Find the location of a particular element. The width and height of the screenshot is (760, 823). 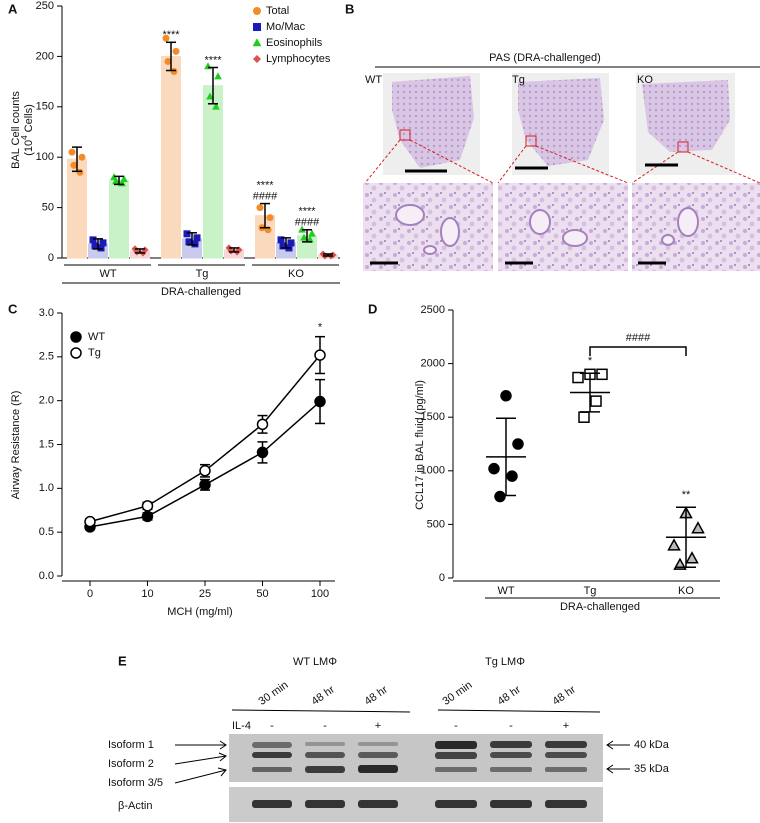

y-tick-label: 200 is located at coordinates (45, 56).